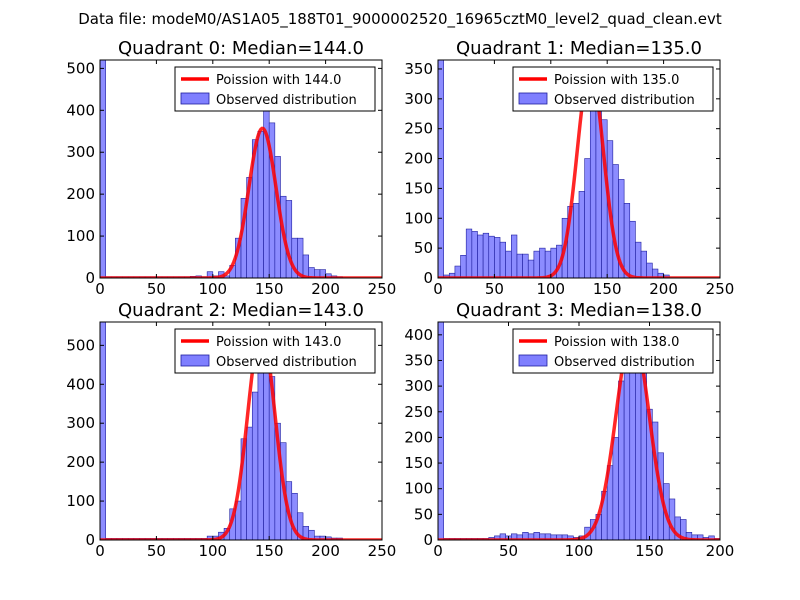  What do you see at coordinates (418, 129) in the screenshot?
I see `quadrant-1-y-tick-label: 250` at bounding box center [418, 129].